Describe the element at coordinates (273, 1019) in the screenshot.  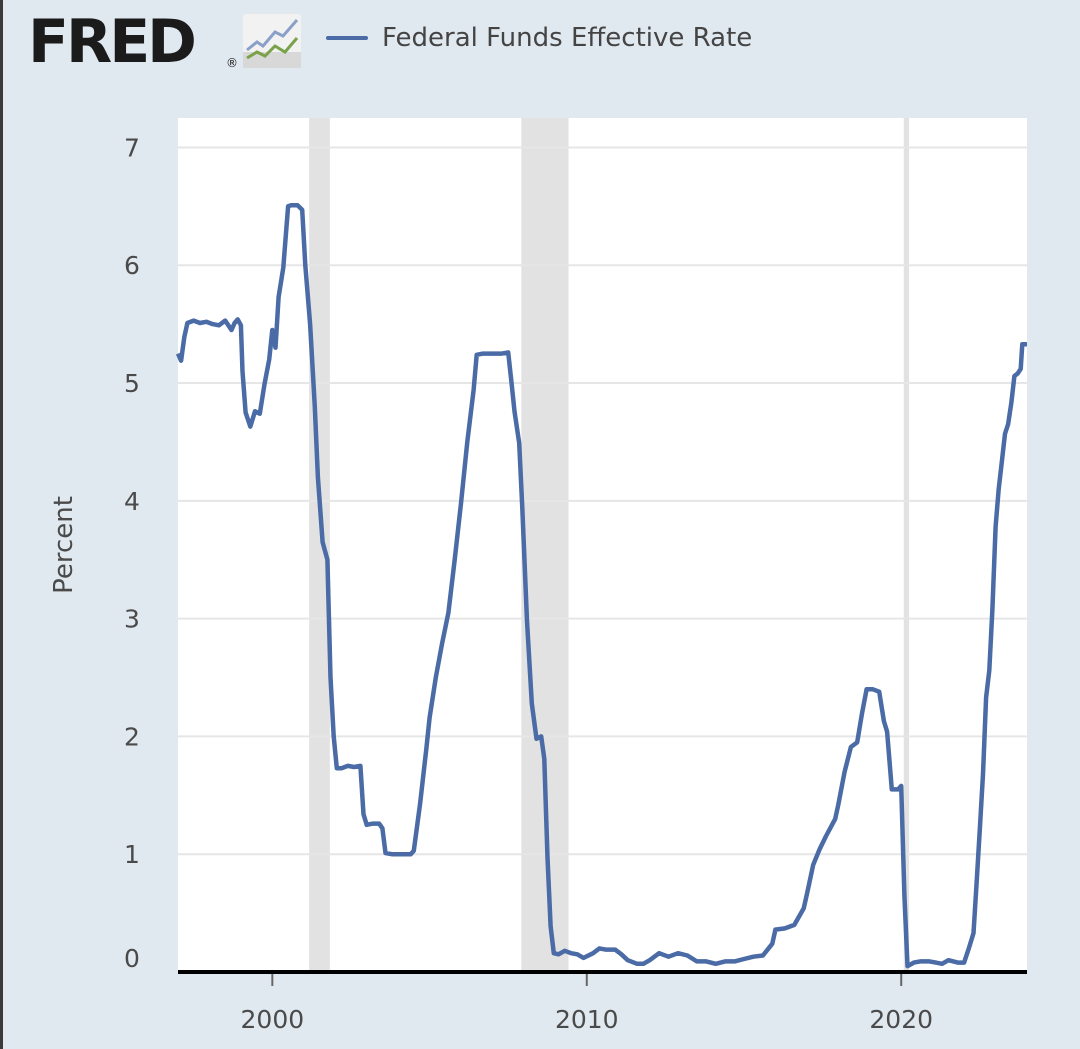
I see `x-tick-label-2000: 2000` at that location.